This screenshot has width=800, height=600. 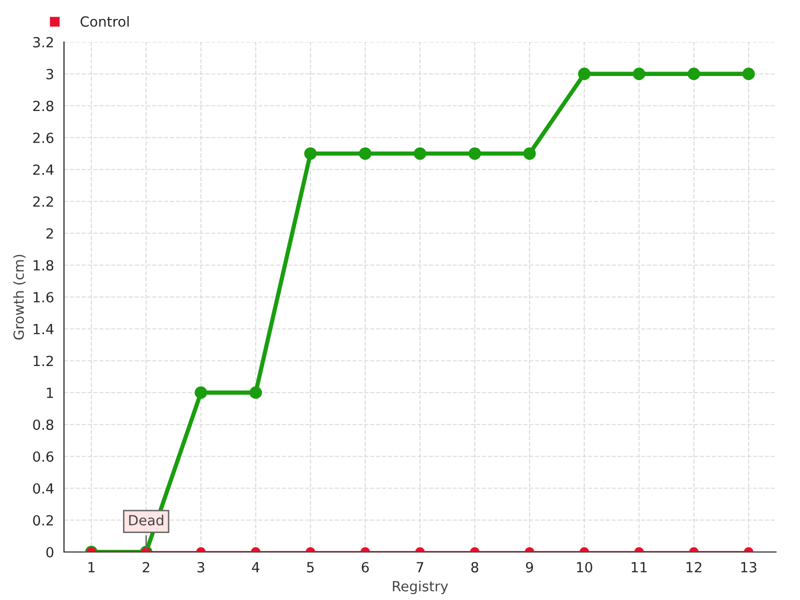 What do you see at coordinates (474, 567) in the screenshot?
I see `x-tick-label: 8` at bounding box center [474, 567].